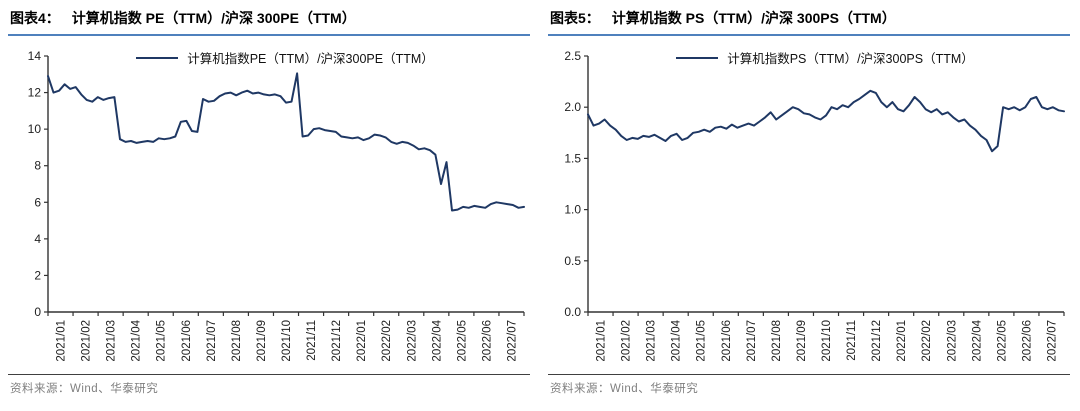 The width and height of the screenshot is (1080, 411). What do you see at coordinates (37, 202) in the screenshot?
I see `y-tick-label: 6` at bounding box center [37, 202].